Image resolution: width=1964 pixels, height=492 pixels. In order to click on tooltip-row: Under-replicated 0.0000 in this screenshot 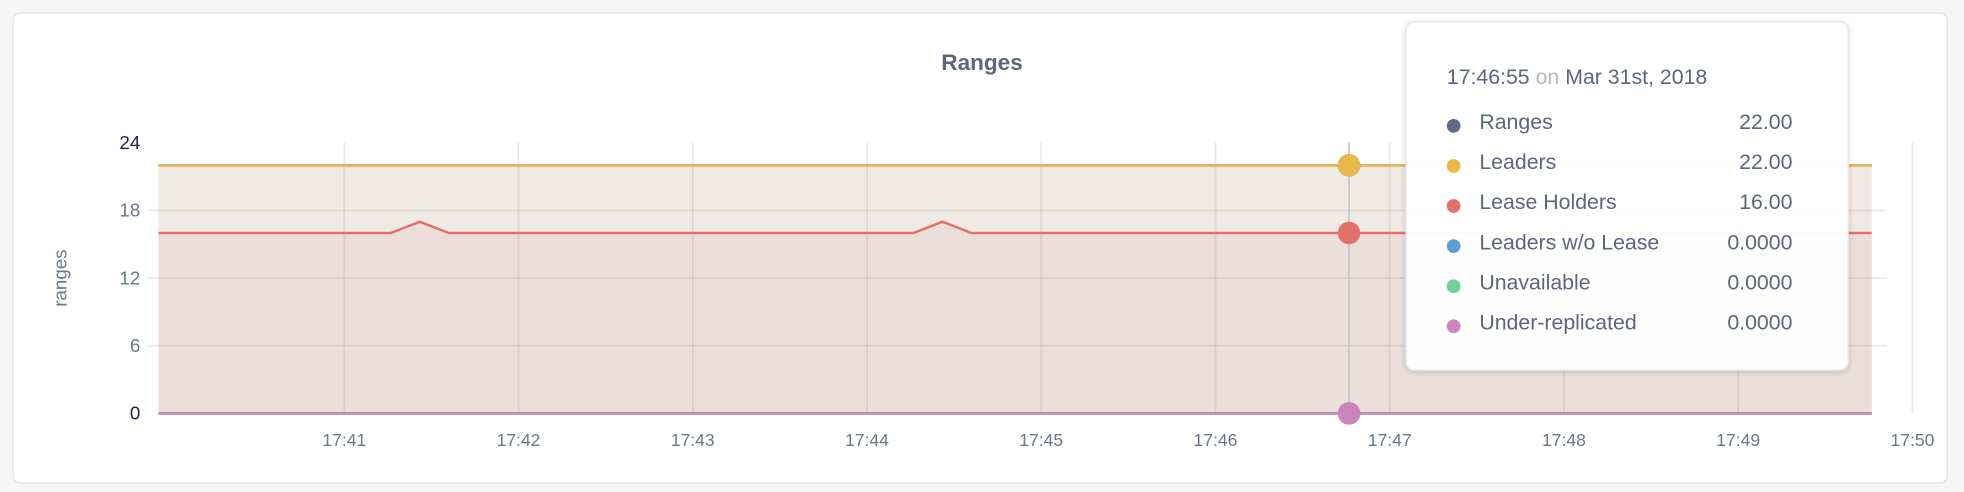, I will do `click(1619, 325)`.